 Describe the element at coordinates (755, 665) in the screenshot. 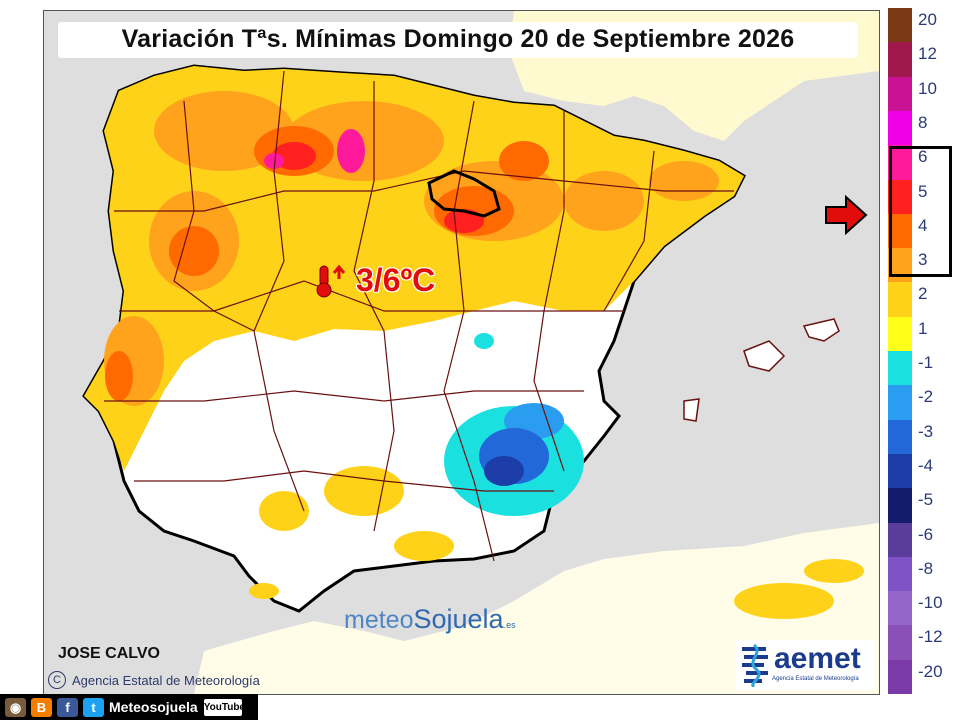

I see `aemet-emblem-icon` at that location.